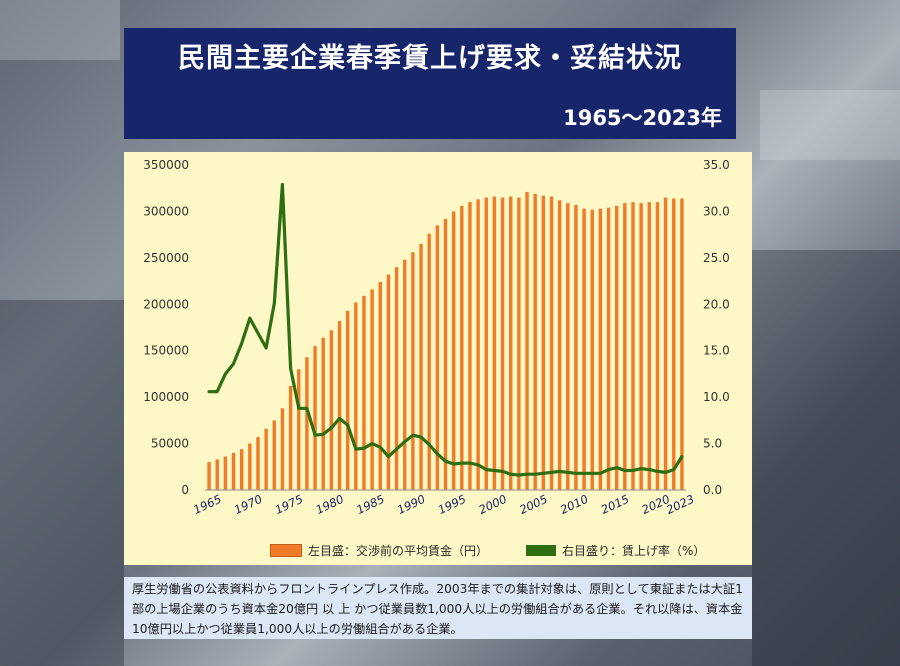 This screenshot has height=666, width=900. Describe the element at coordinates (329, 504) in the screenshot. I see `x-axis-tick-label: 1980` at that location.